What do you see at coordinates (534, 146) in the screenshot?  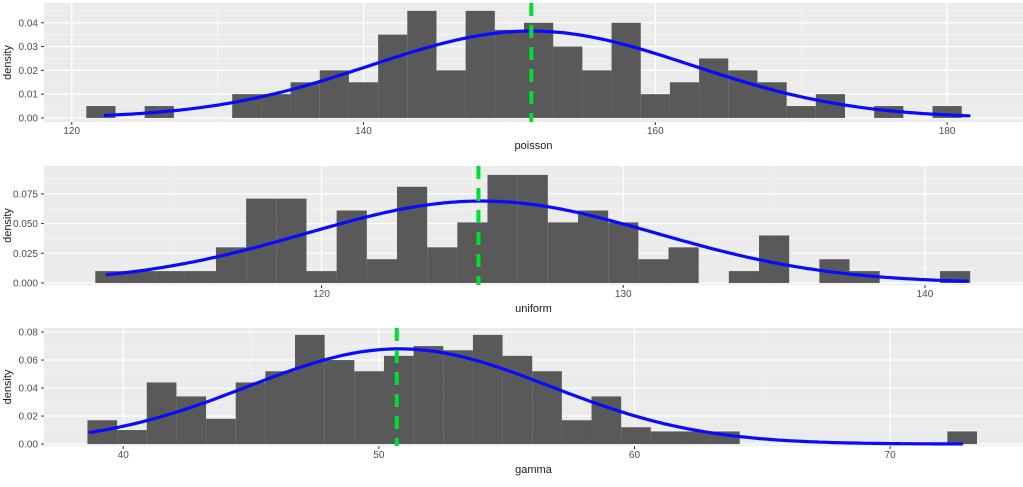 I see `x-axis-title: poisson` at bounding box center [534, 146].